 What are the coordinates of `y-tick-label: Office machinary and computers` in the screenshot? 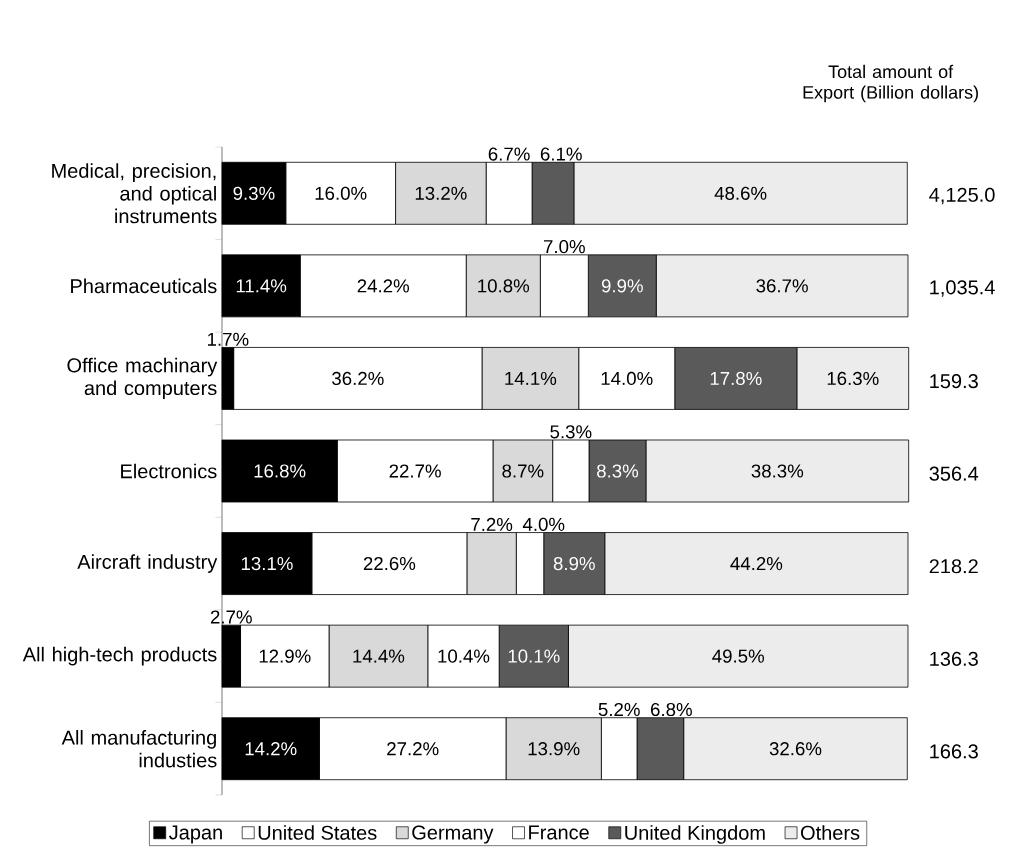 It's located at (142, 378).